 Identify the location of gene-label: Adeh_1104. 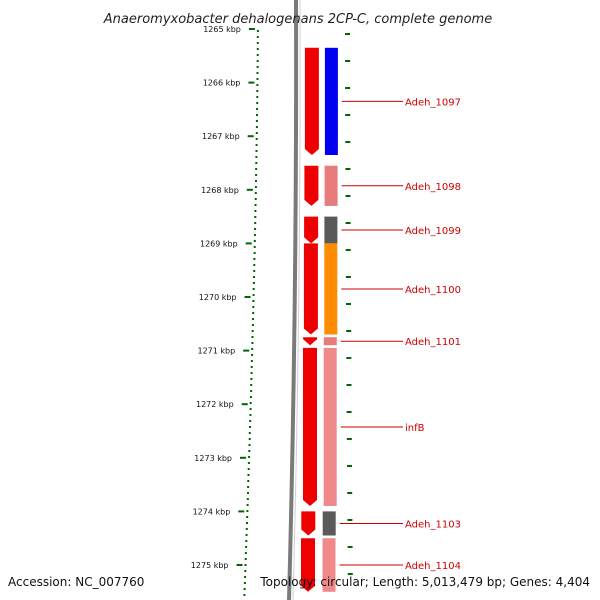
(433, 566).